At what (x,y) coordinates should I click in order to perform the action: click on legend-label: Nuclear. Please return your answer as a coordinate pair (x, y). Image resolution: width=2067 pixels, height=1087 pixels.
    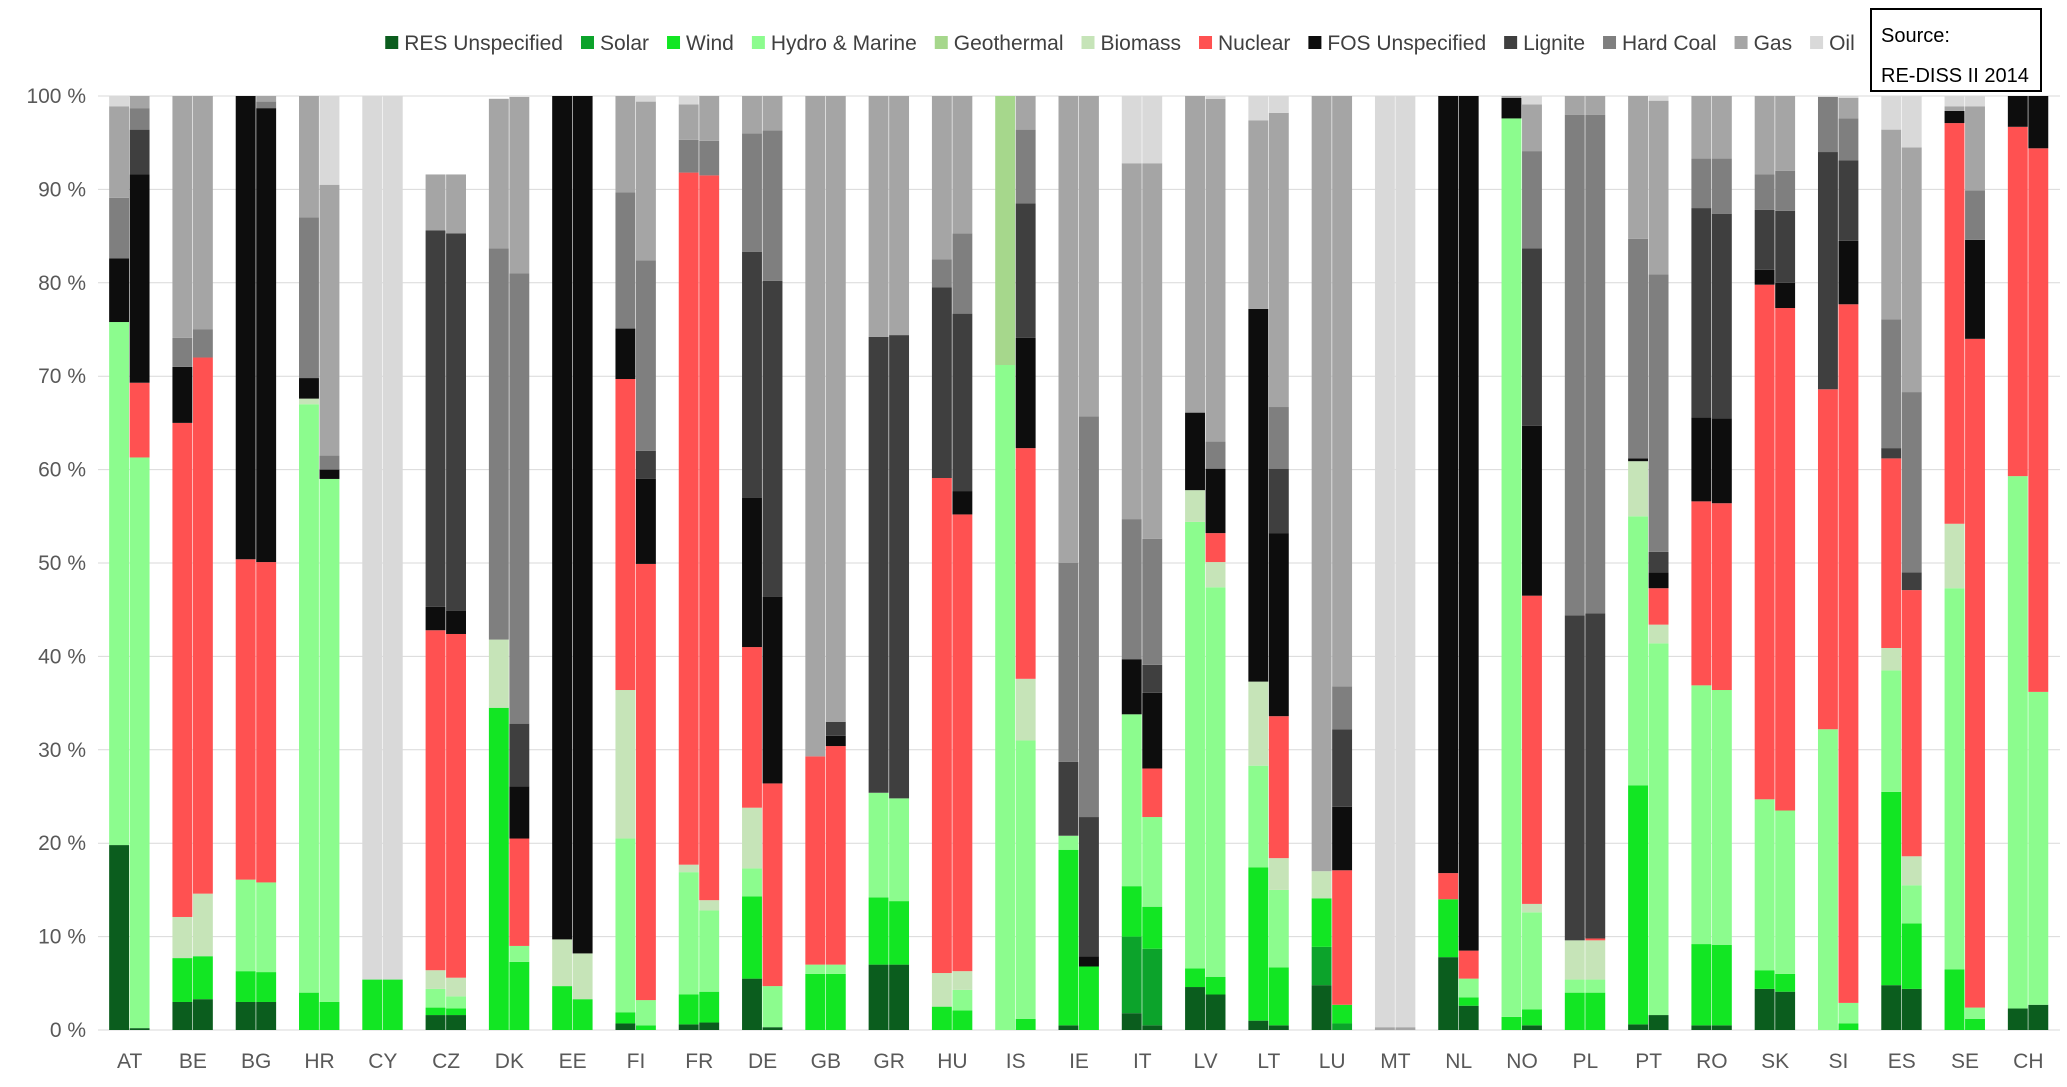
    Looking at the image, I should click on (1254, 43).